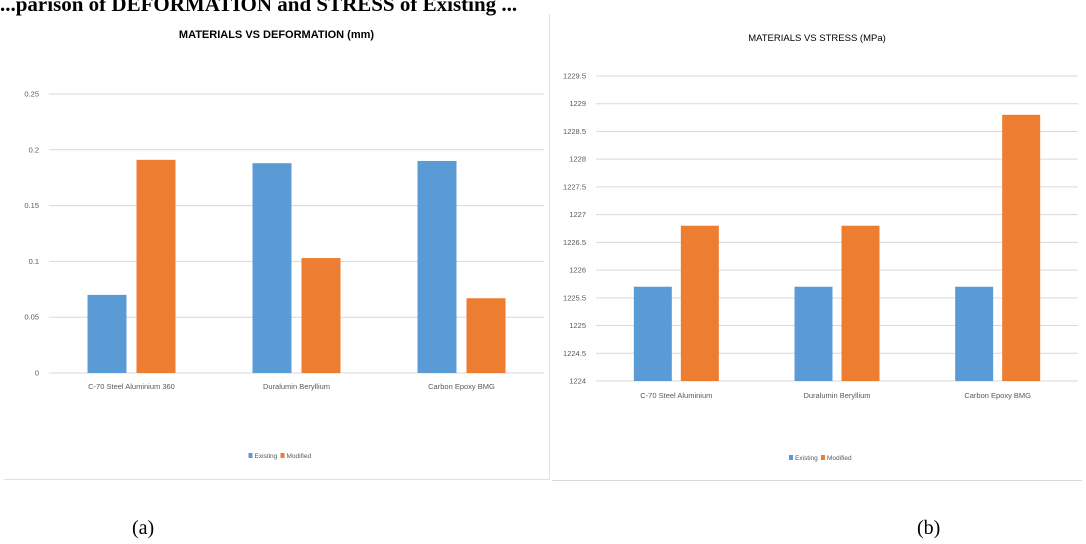 The width and height of the screenshot is (1086, 544). What do you see at coordinates (31, 94) in the screenshot?
I see `y-tick-label: 0.25` at bounding box center [31, 94].